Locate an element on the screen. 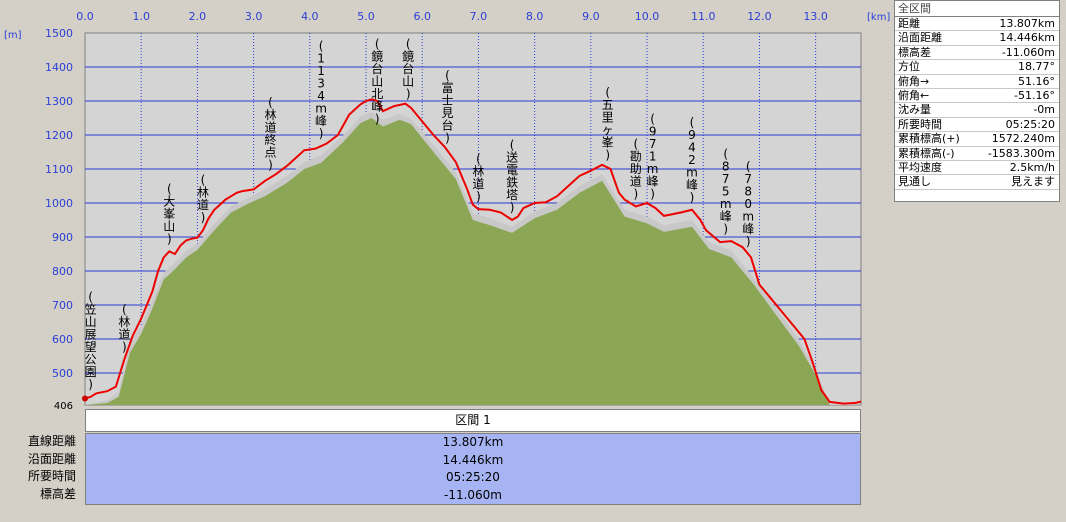 This screenshot has width=1066, height=522. waypoint-label: (林道終点) is located at coordinates (270, 134).